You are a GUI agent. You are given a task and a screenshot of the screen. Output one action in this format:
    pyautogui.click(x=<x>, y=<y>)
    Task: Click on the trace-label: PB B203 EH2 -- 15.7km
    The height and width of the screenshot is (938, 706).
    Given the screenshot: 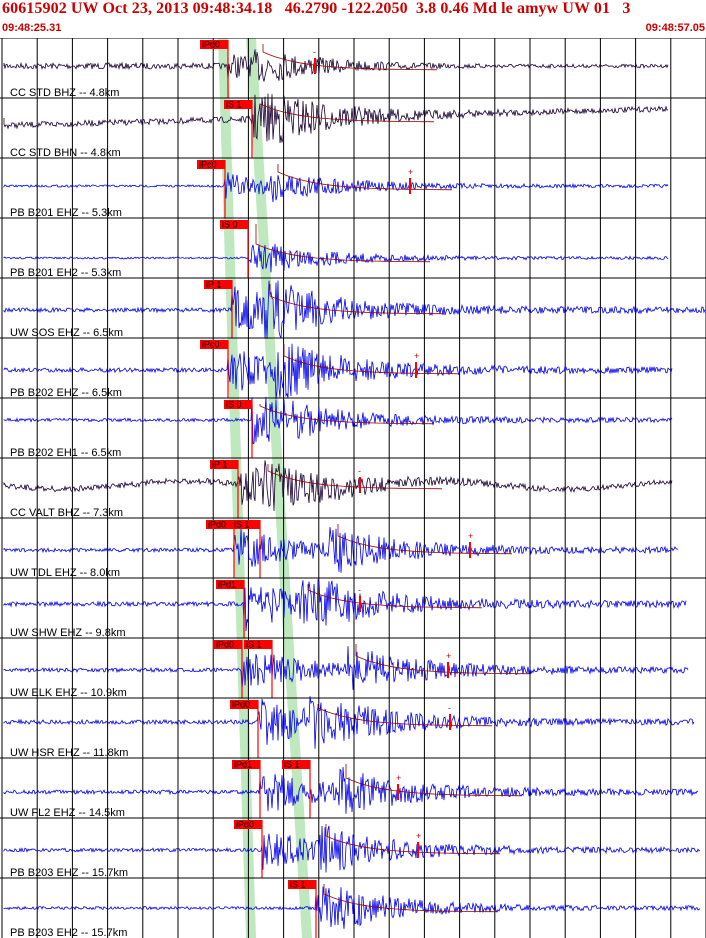 What is the action you would take?
    pyautogui.click(x=68, y=932)
    